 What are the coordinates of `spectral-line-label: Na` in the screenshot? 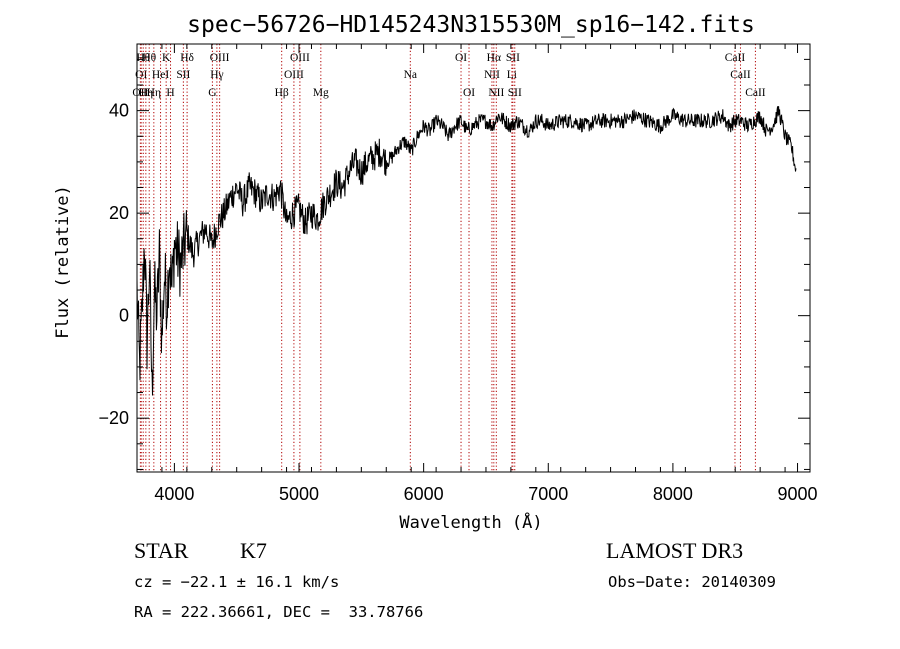 It's located at (410, 75).